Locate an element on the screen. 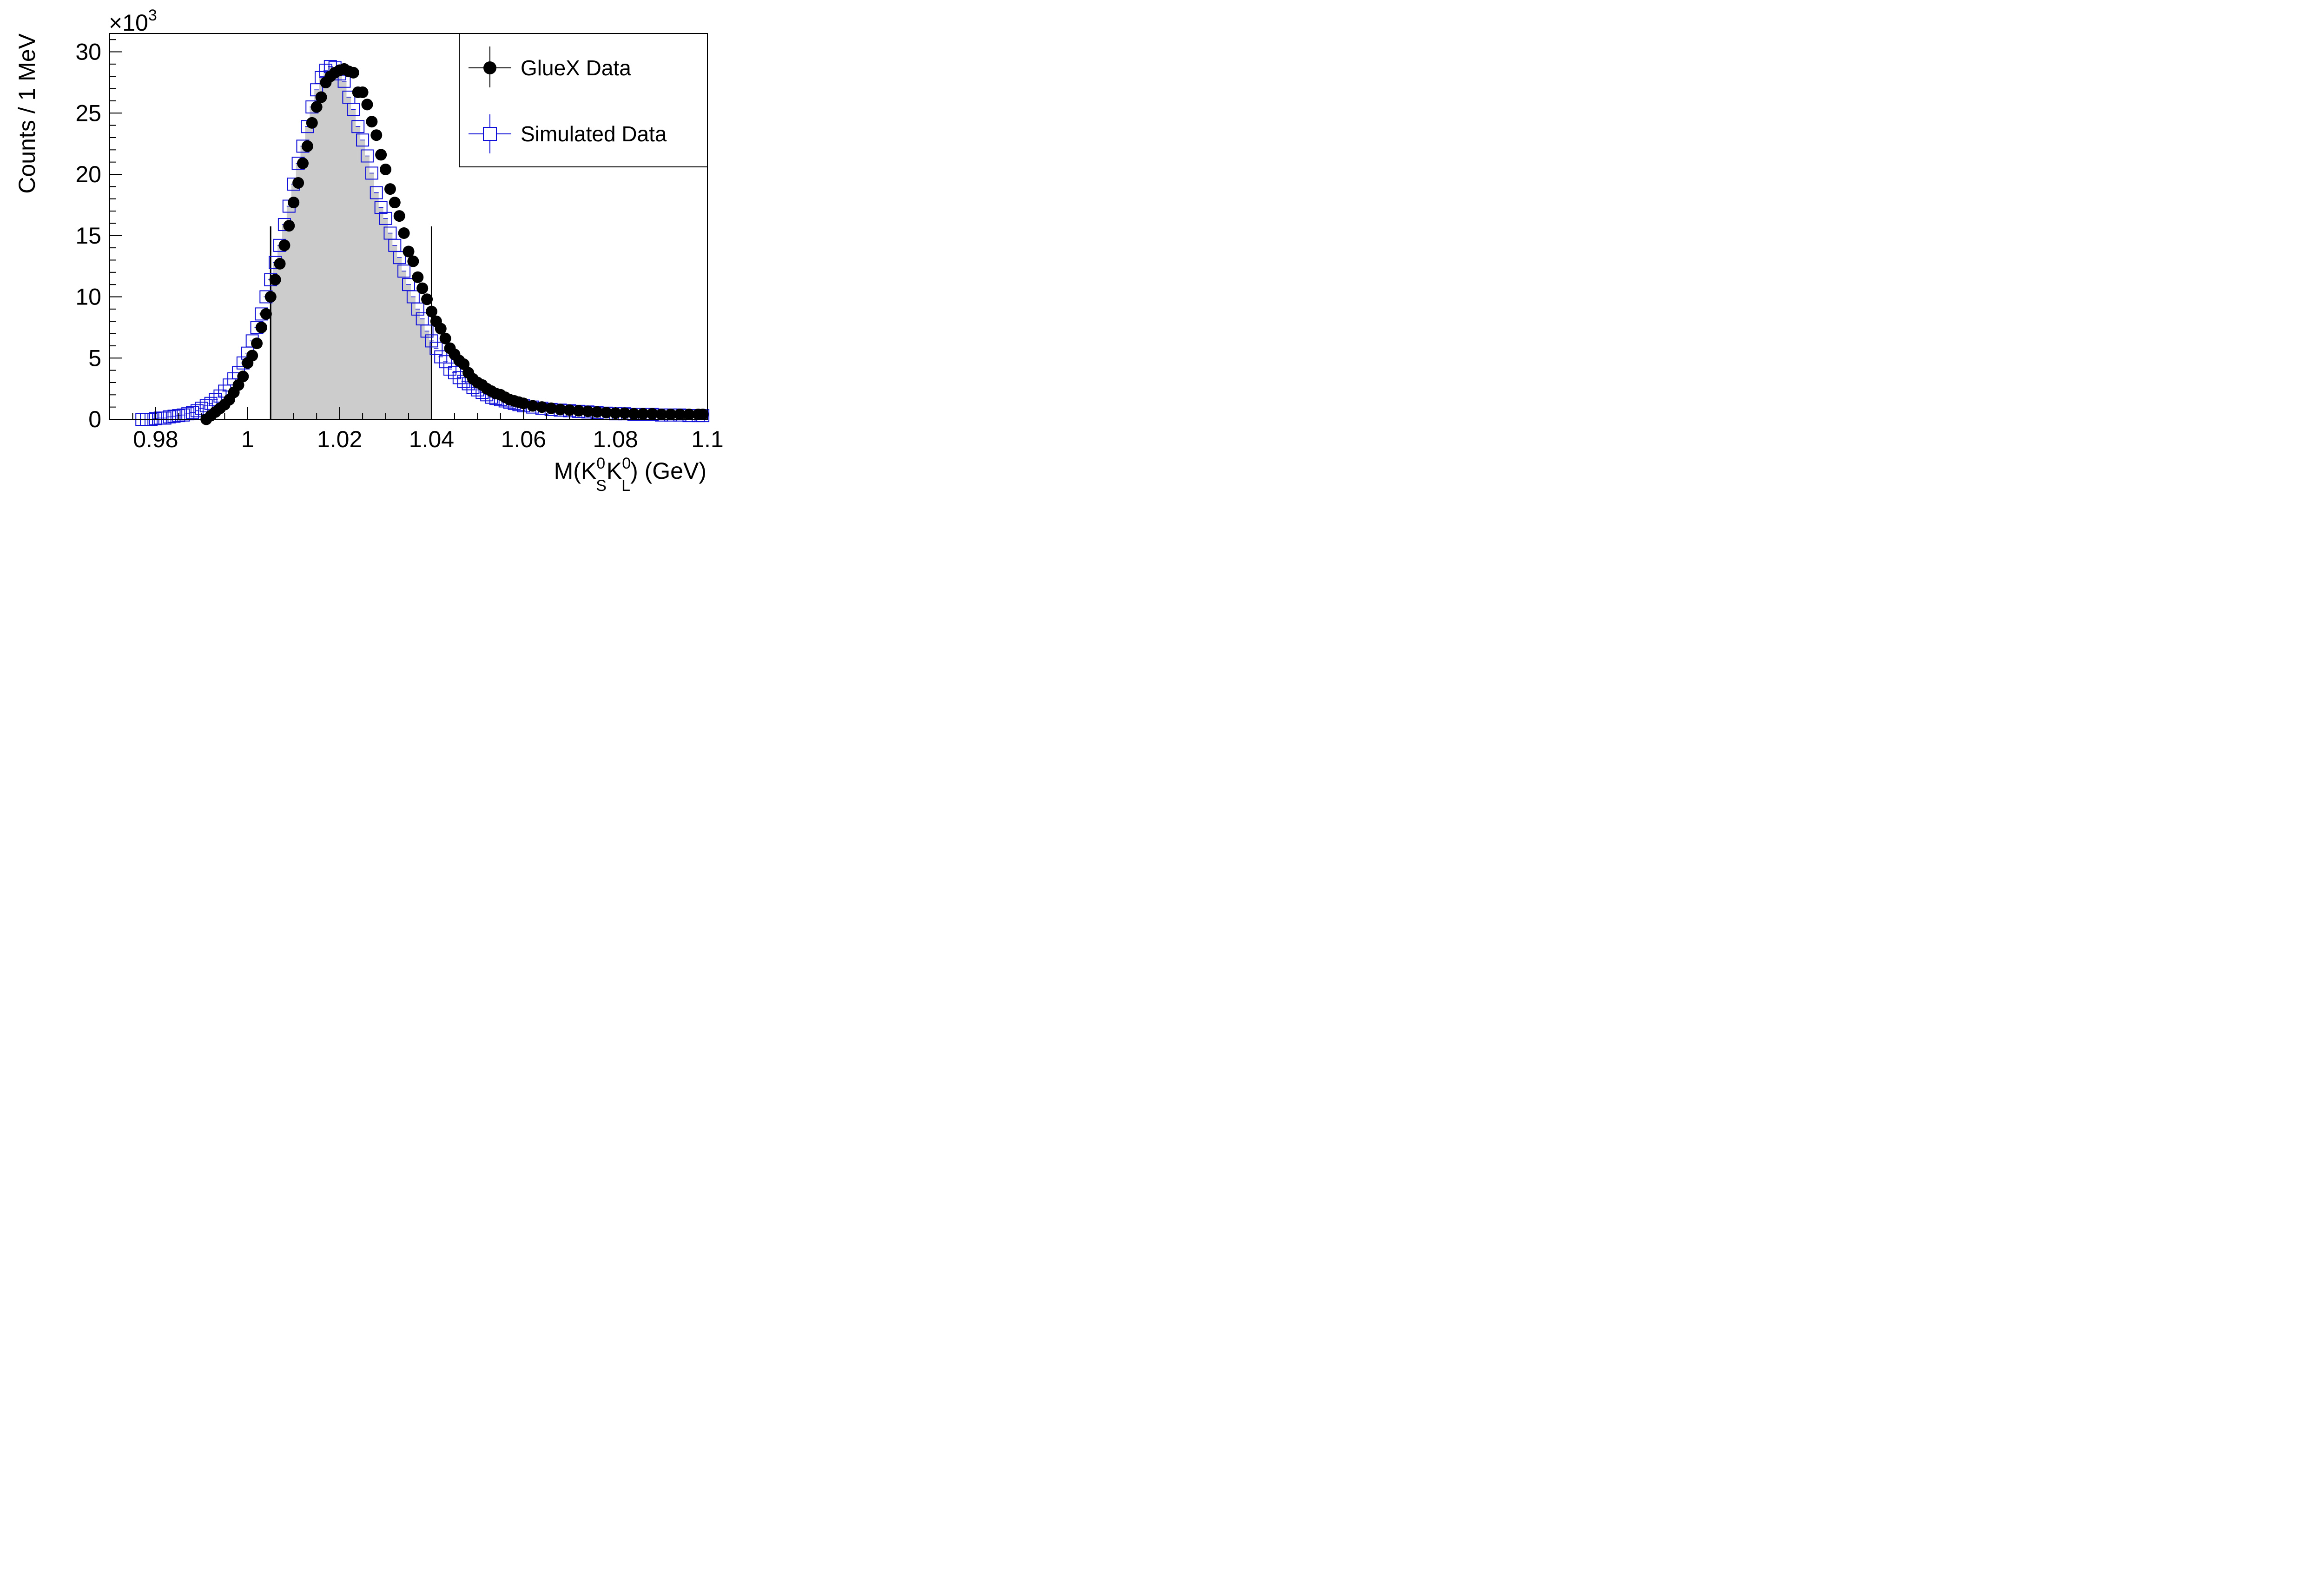  y-tick-label: 0 is located at coordinates (94, 419).